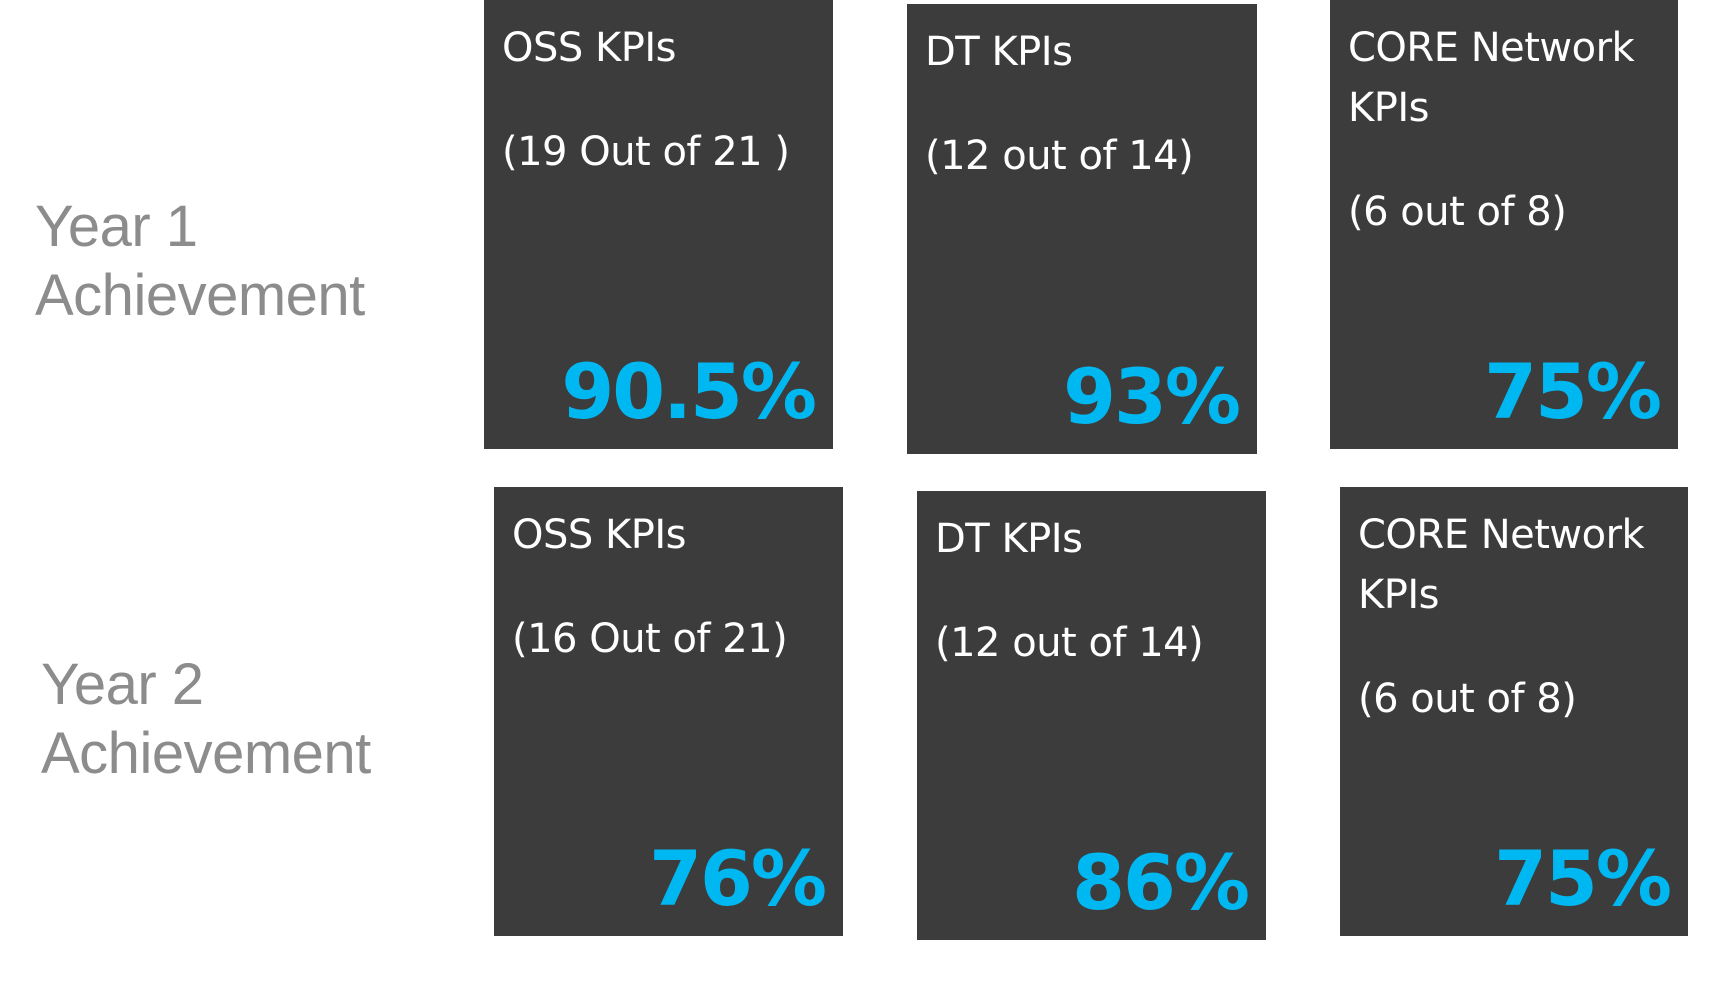 The image size is (1714, 983). Describe the element at coordinates (689, 391) in the screenshot. I see `card-percent: 90.5%` at that location.